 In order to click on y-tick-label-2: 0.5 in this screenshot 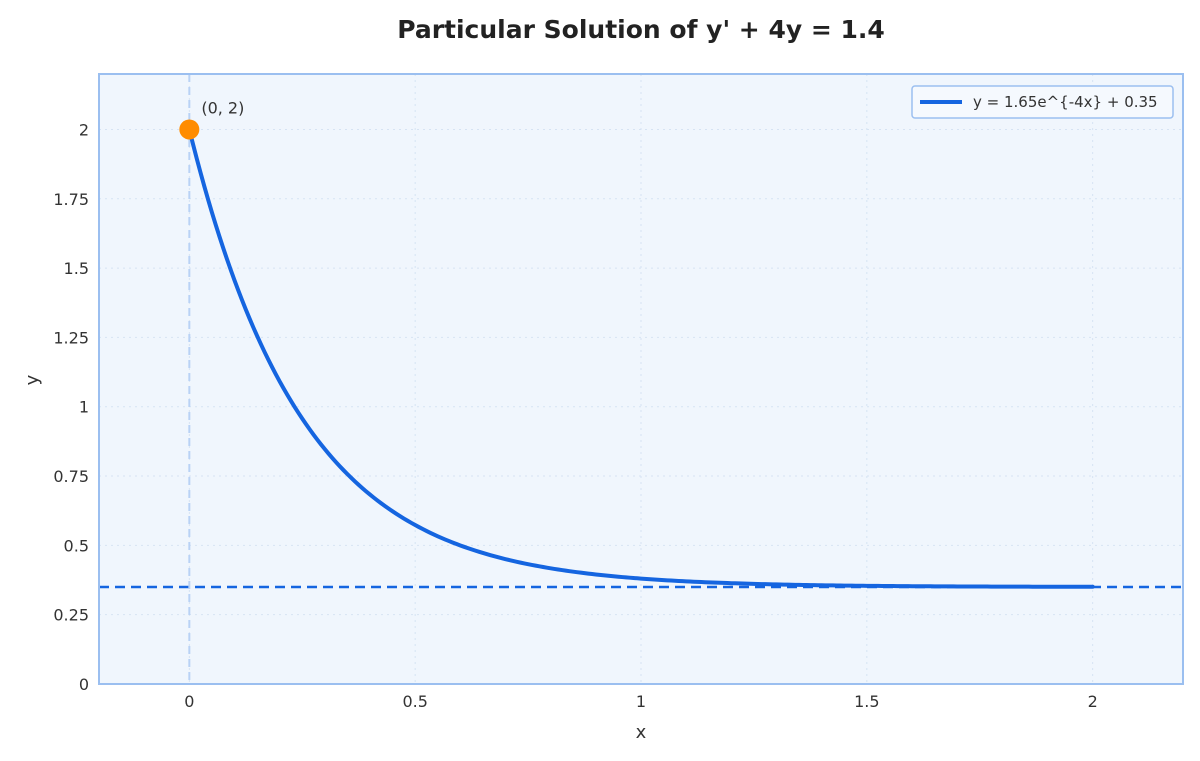, I will do `click(76, 545)`.